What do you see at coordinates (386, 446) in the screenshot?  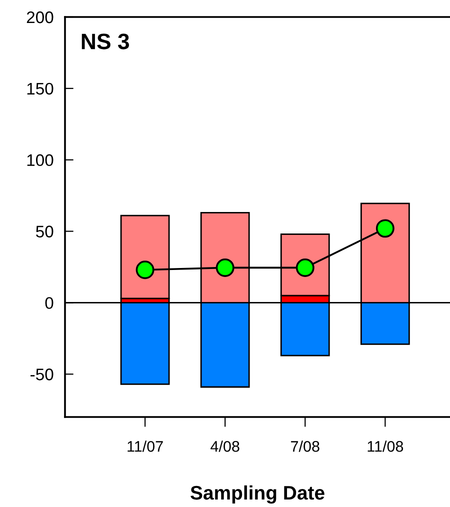 I see `x-tick-label: 11/08` at bounding box center [386, 446].